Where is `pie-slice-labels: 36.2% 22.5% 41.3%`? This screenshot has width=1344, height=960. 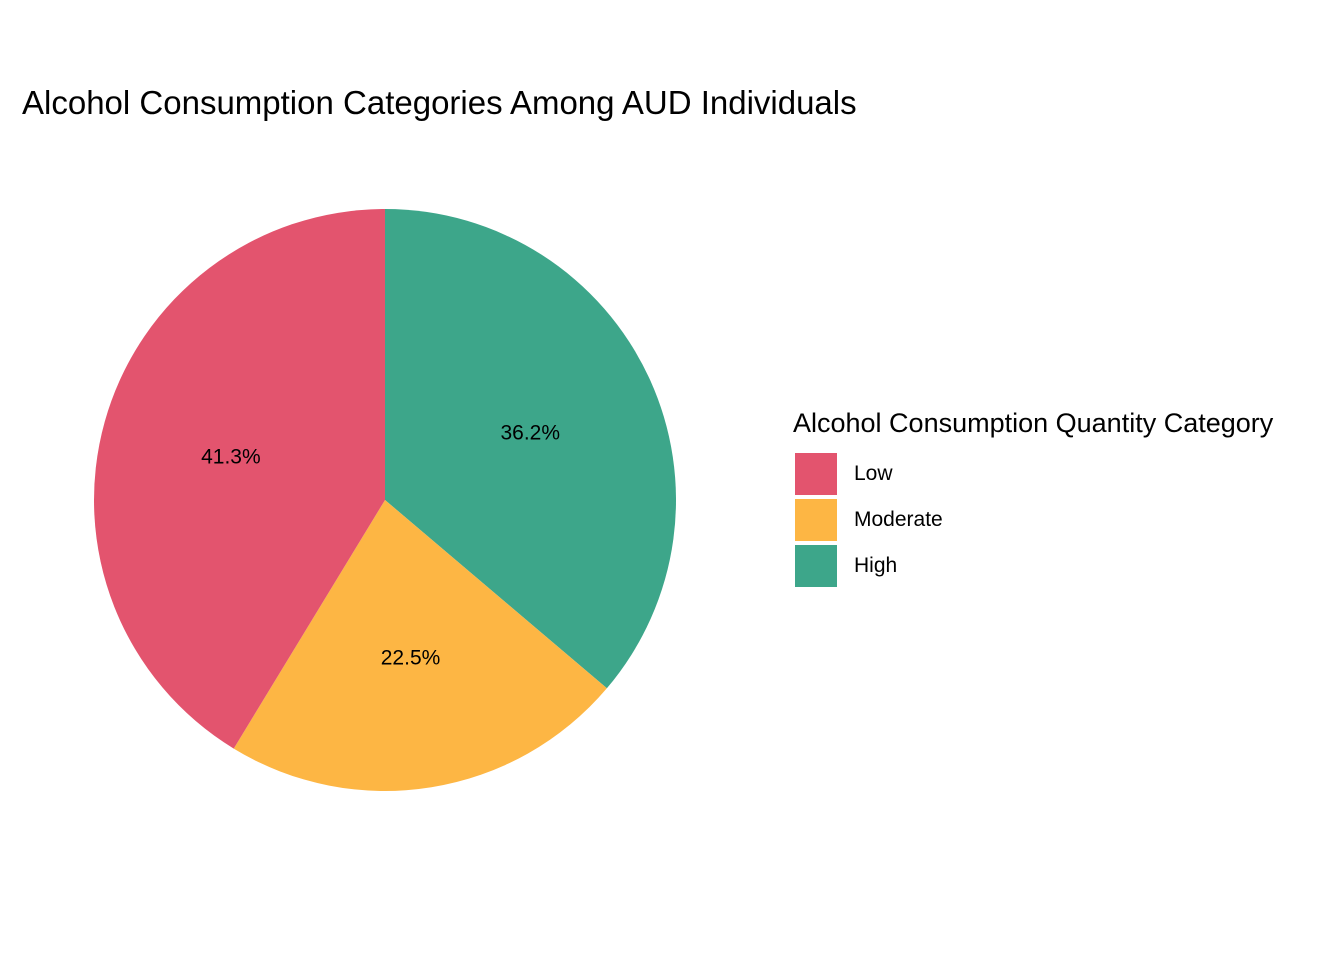 pie-slice-labels: 36.2% 22.5% 41.3% is located at coordinates (380, 545).